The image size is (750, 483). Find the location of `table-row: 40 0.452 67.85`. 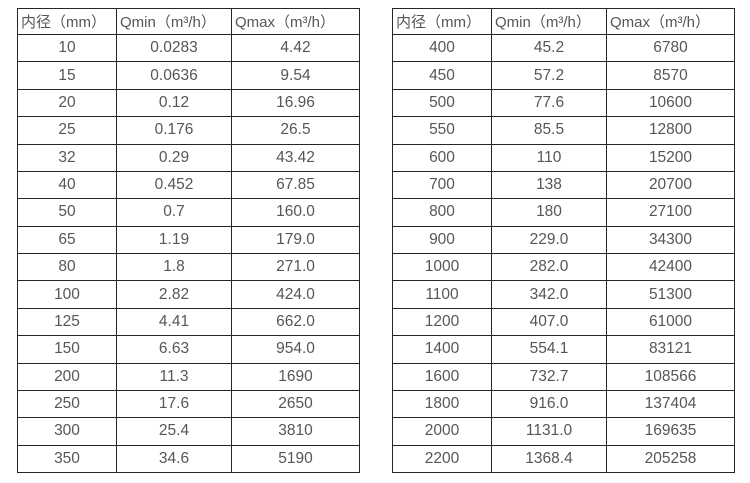

table-row: 40 0.452 67.85 is located at coordinates (188, 185).